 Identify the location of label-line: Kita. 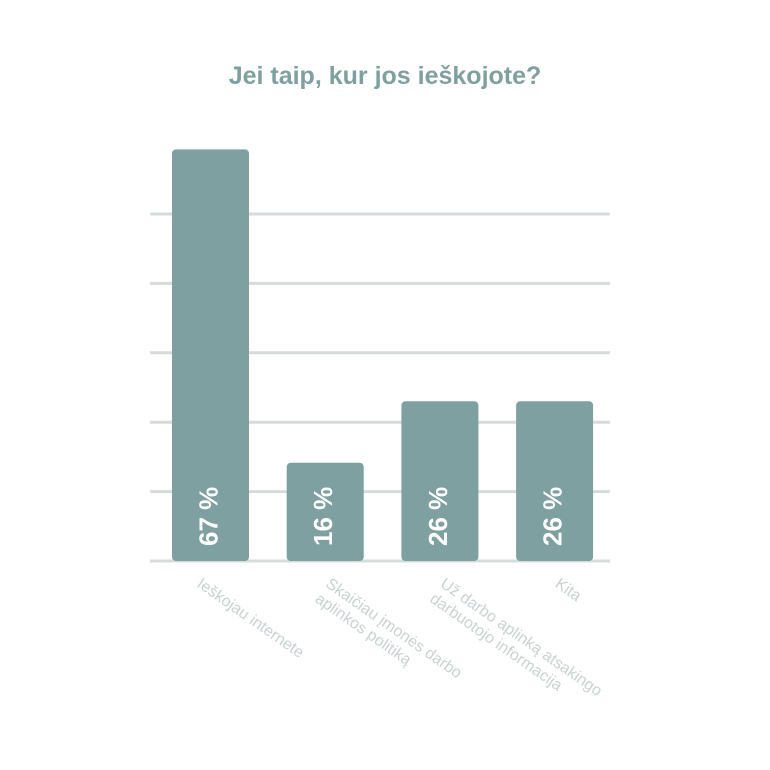
(568, 590).